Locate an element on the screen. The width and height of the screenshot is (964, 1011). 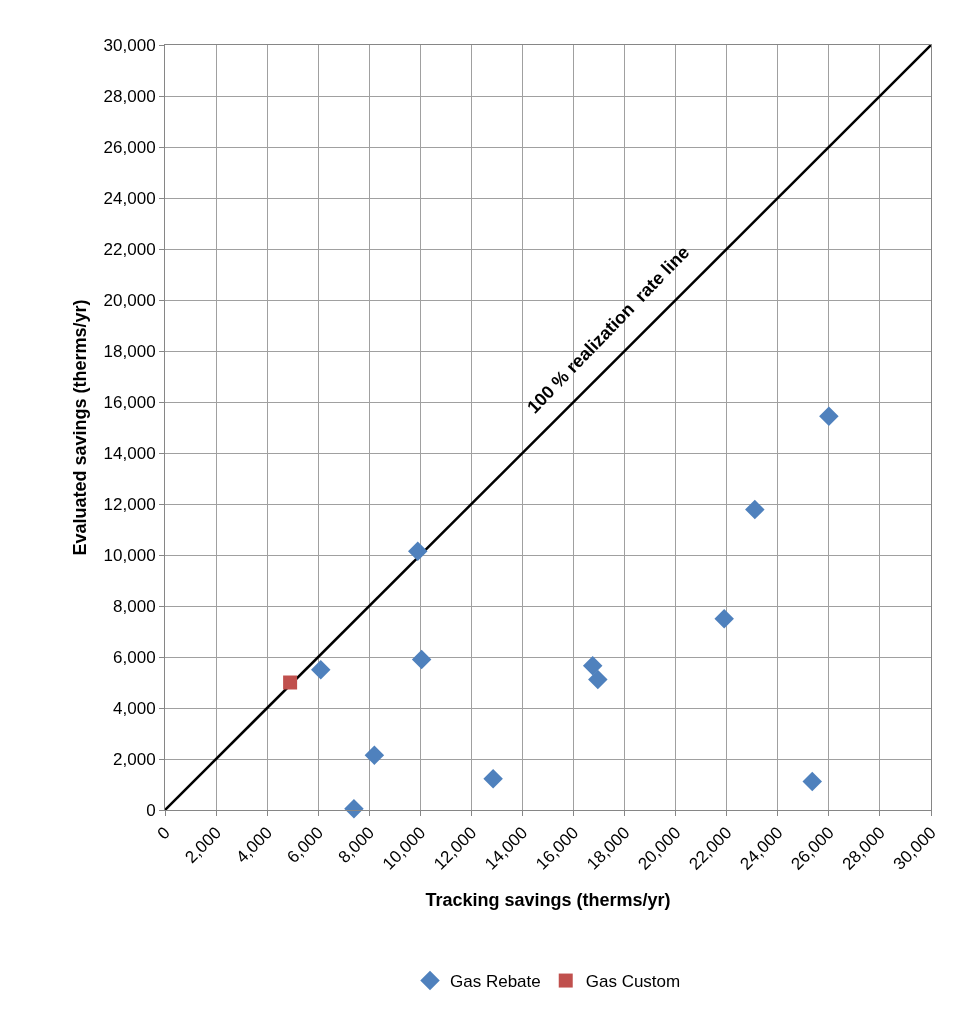
y-tick-label: 14,000 is located at coordinates (129, 453).